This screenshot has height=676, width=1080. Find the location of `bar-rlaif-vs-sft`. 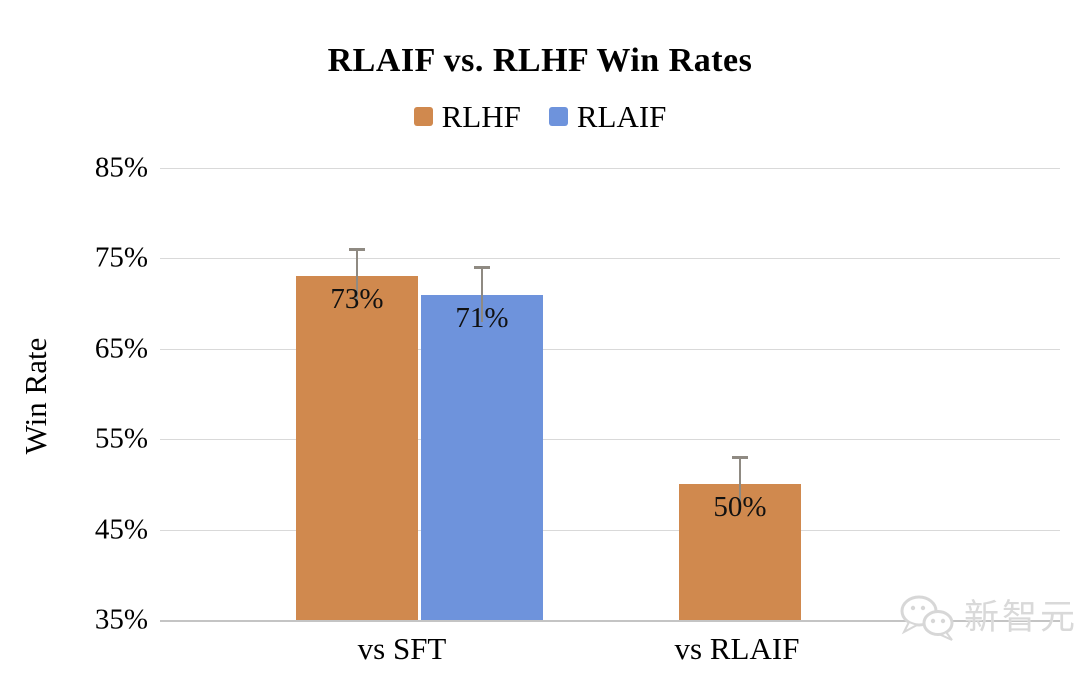

bar-rlaif-vs-sft is located at coordinates (482, 457).